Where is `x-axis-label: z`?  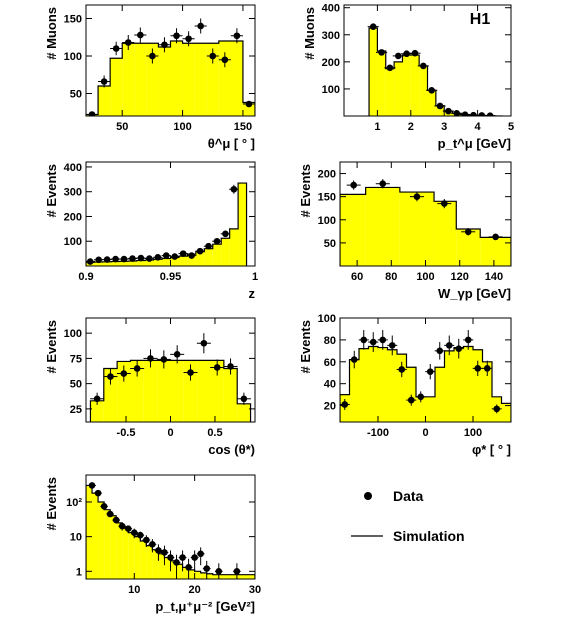
x-axis-label: z is located at coordinates (252, 293).